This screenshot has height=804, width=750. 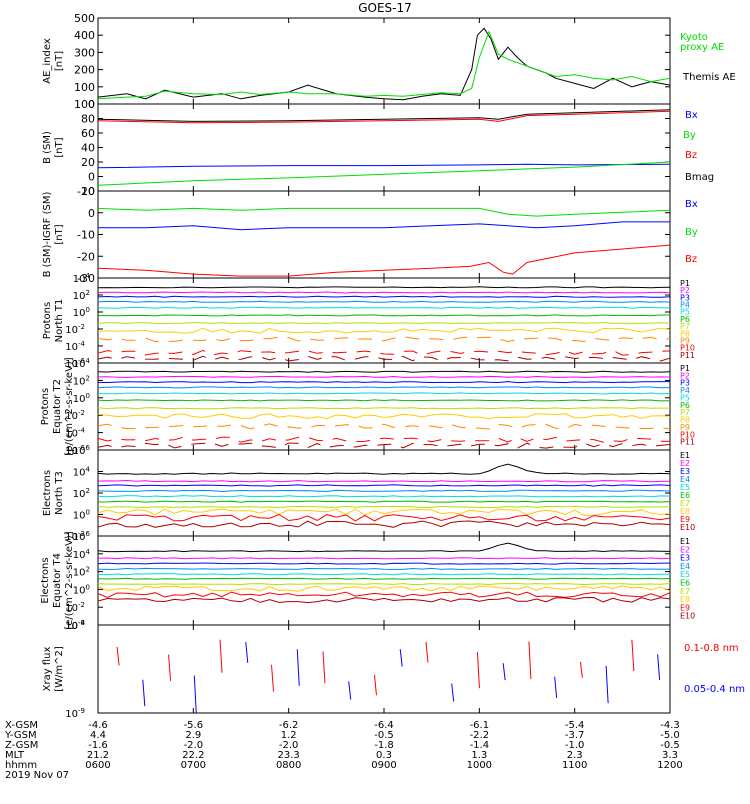 I want to click on xaxis-x-value: -5.4, so click(x=575, y=725).